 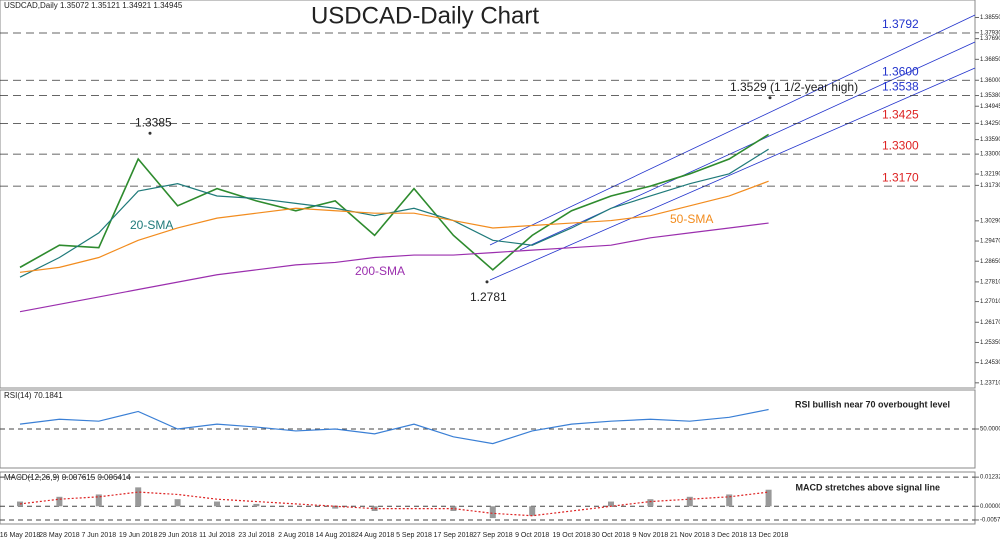 I want to click on x-tick-label: 11 Jul 2018, so click(x=217, y=535).